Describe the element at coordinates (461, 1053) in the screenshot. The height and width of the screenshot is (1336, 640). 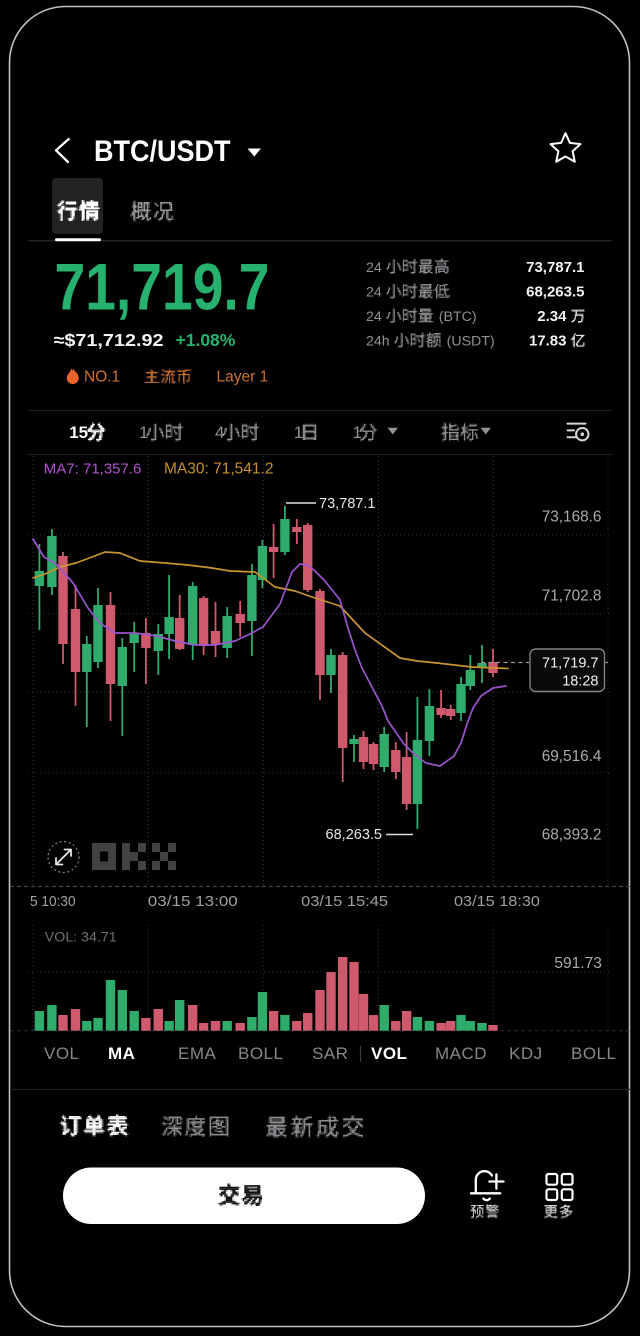
I see `svg-text: MACD` at that location.